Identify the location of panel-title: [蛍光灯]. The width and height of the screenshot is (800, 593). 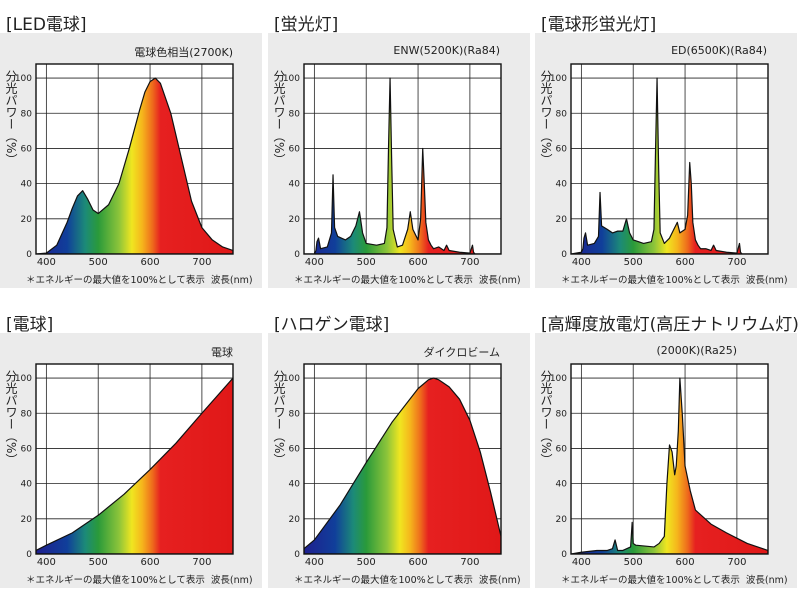
(306, 25).